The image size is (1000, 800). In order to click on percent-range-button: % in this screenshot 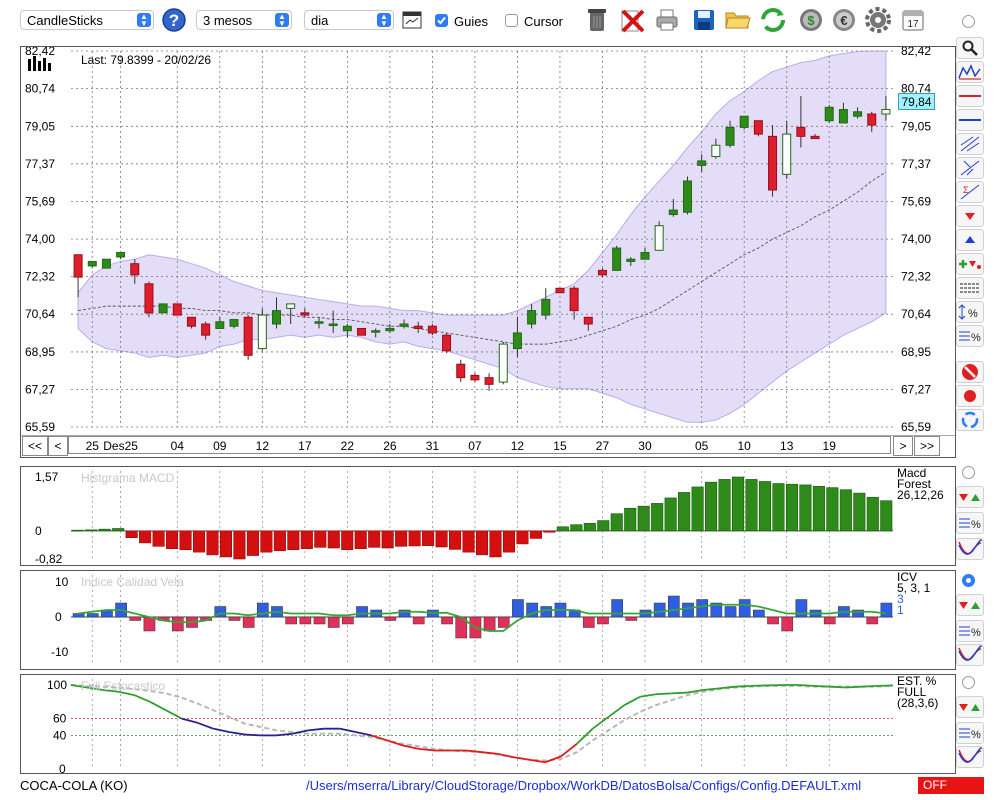, I will do `click(970, 312)`.